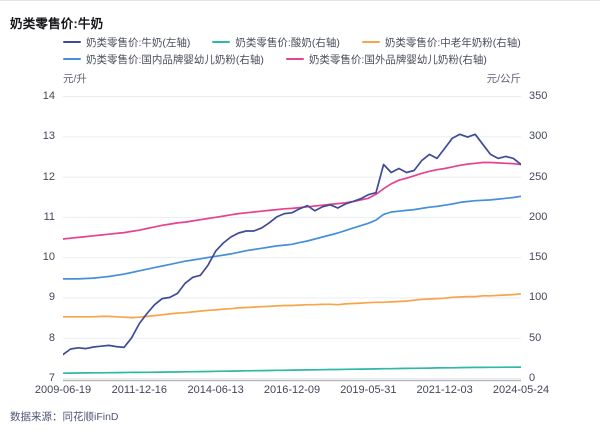  I want to click on chart-legend-row-1: 奶类零售价:牛奶(左轴) 奶类零售价:酸奶(右轴) 奶类零售价:中老年奶粉(右轴), so click(326, 42).